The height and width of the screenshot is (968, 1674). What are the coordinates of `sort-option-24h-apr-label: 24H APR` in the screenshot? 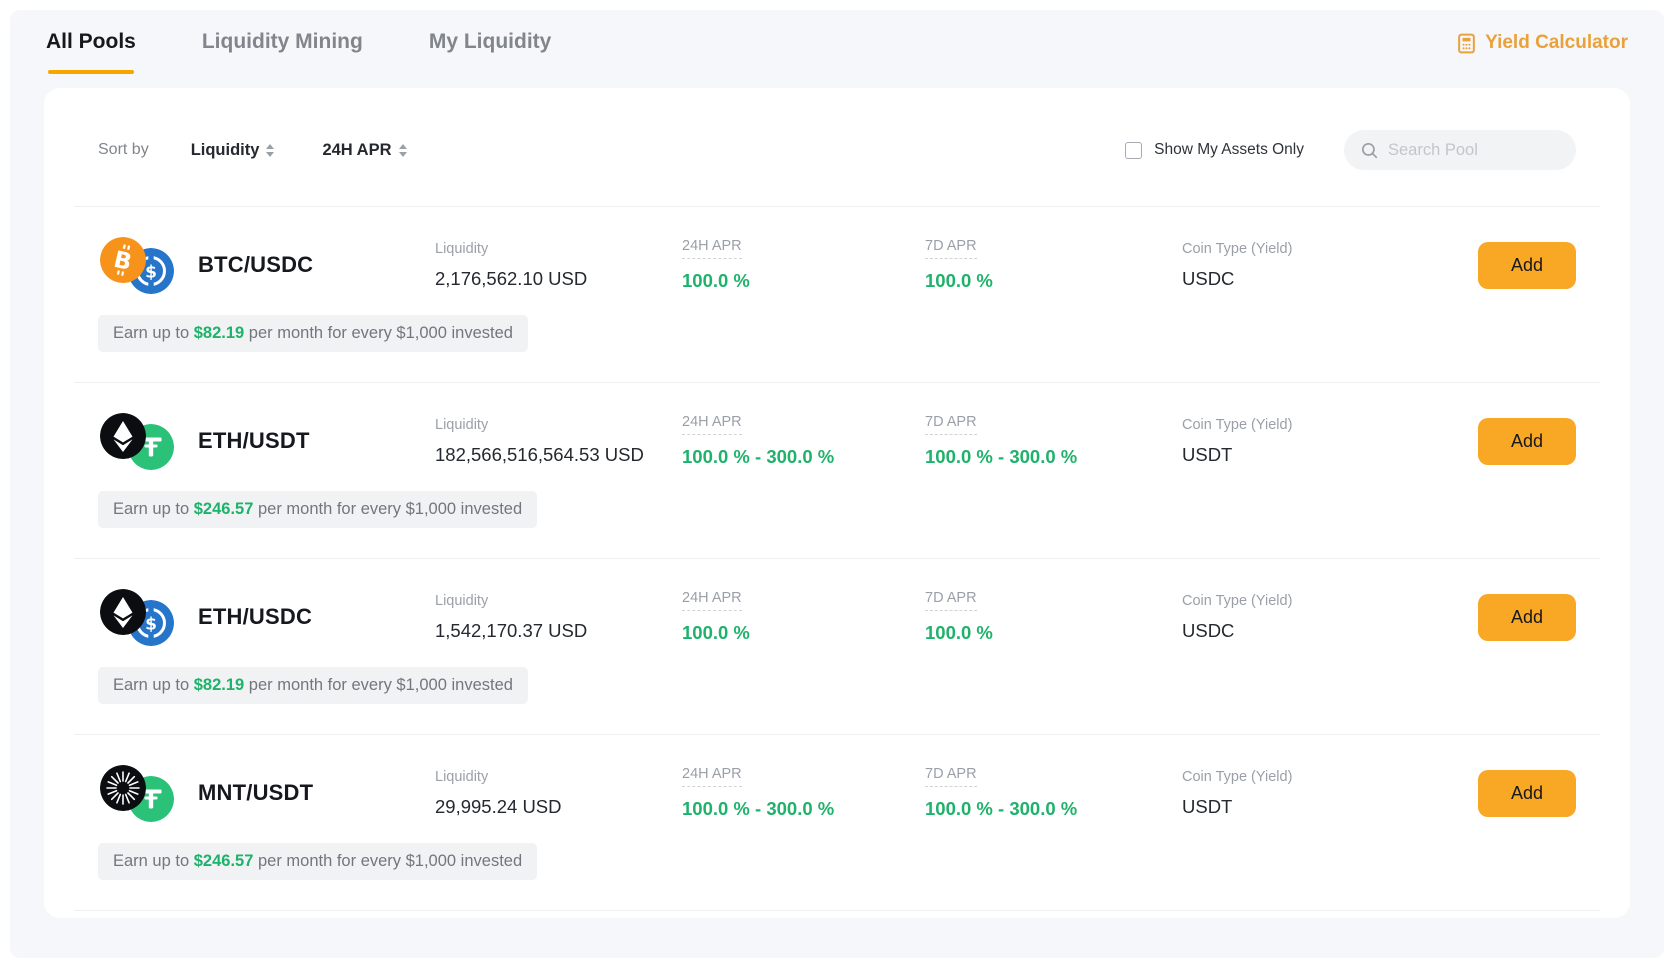 It's located at (357, 149).